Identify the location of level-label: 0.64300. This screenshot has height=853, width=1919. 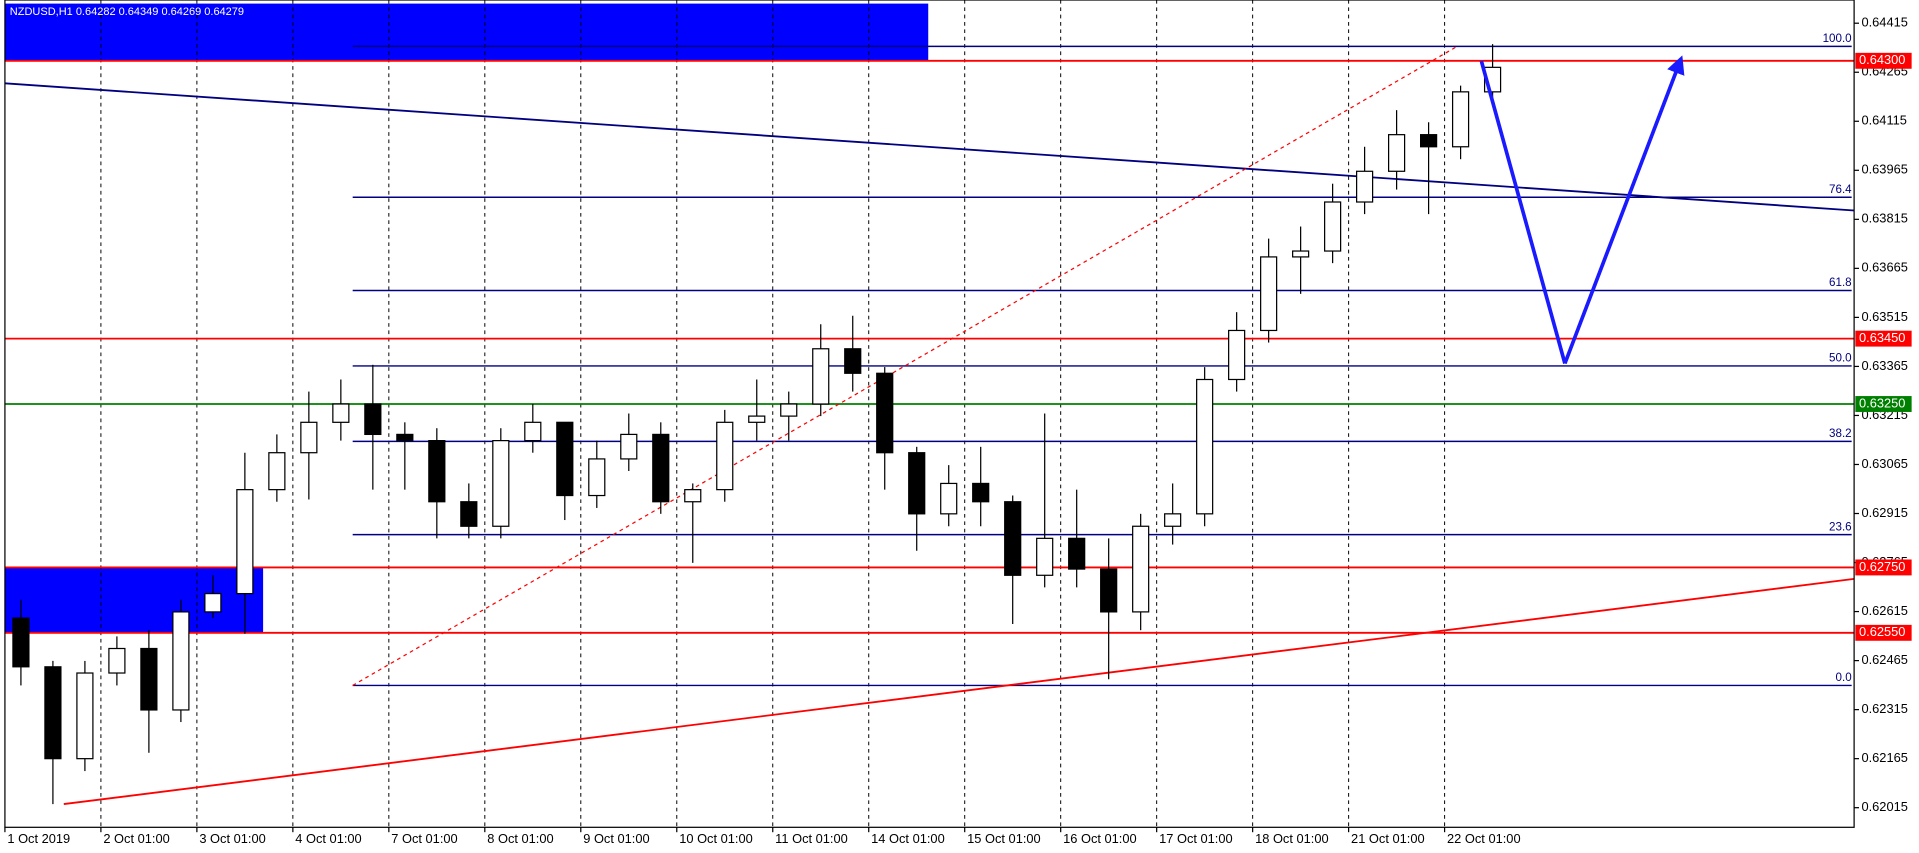
(1882, 59).